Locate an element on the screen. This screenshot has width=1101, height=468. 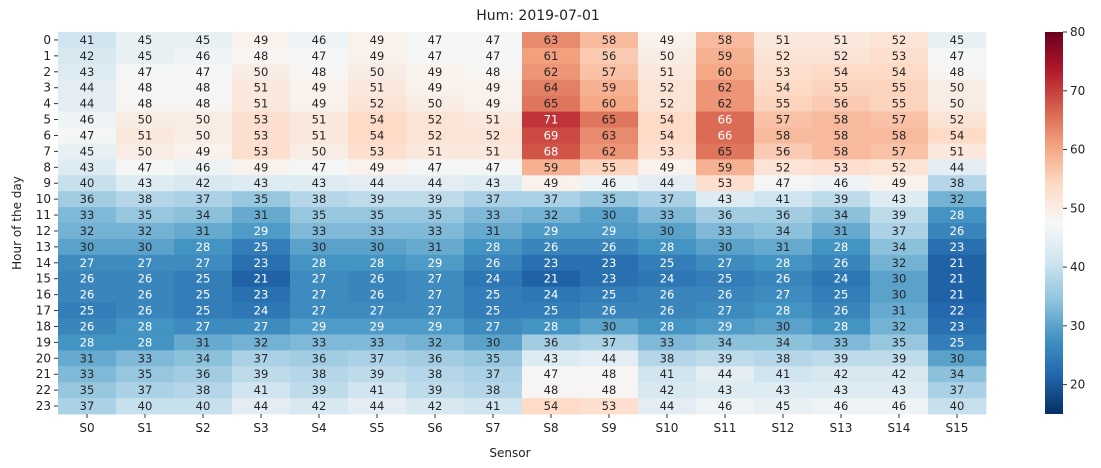
y-tick-label: 9 is located at coordinates (47, 183).